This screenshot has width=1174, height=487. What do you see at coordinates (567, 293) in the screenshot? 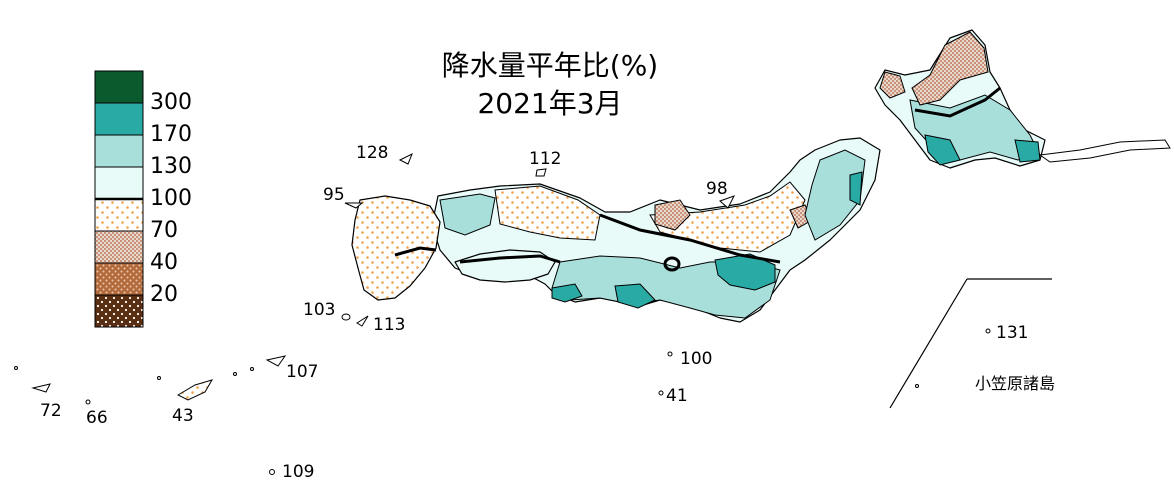
I see `zone-170-300-shikoku` at bounding box center [567, 293].